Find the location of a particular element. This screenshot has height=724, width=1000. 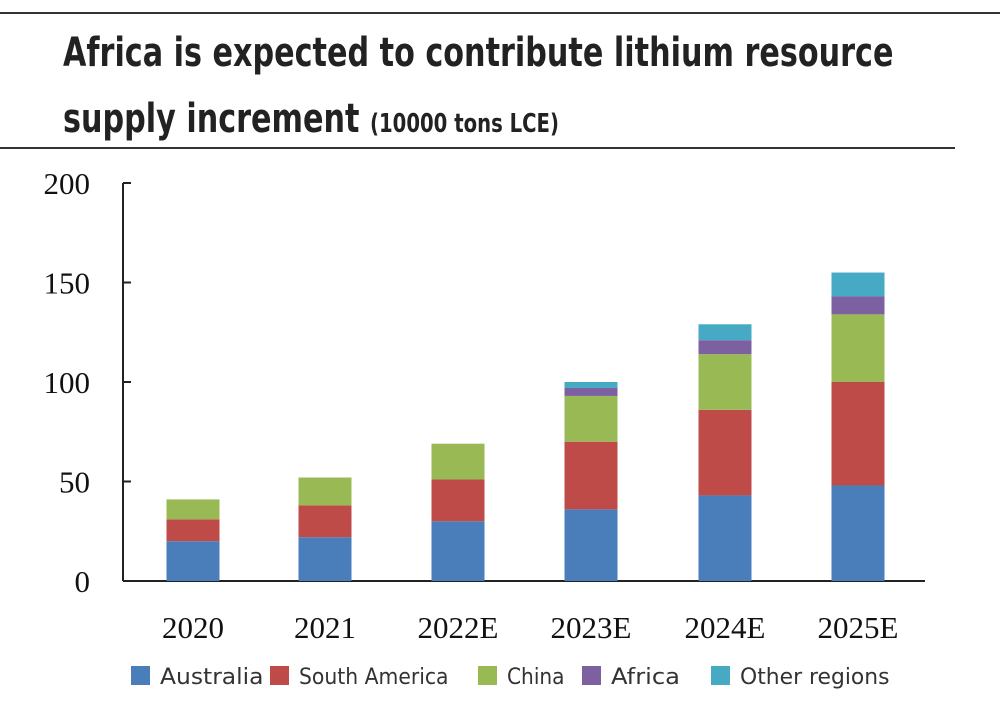

legend-label: Africa is located at coordinates (645, 677).